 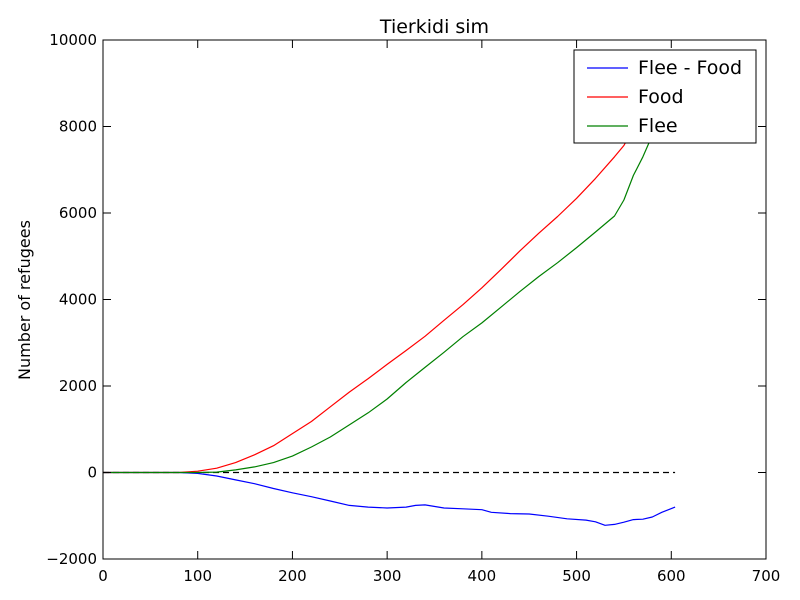 I want to click on chart-title: Tierkidi sim, so click(x=434, y=27).